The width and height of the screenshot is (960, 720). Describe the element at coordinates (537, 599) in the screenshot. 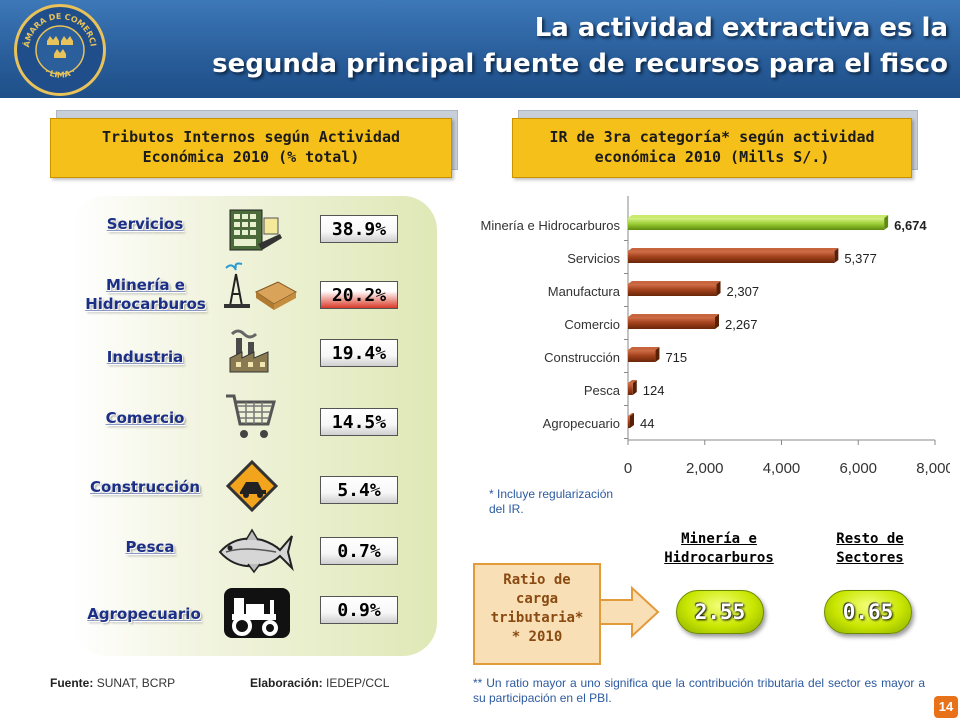

I see `ratio-box-line-2: carga` at that location.